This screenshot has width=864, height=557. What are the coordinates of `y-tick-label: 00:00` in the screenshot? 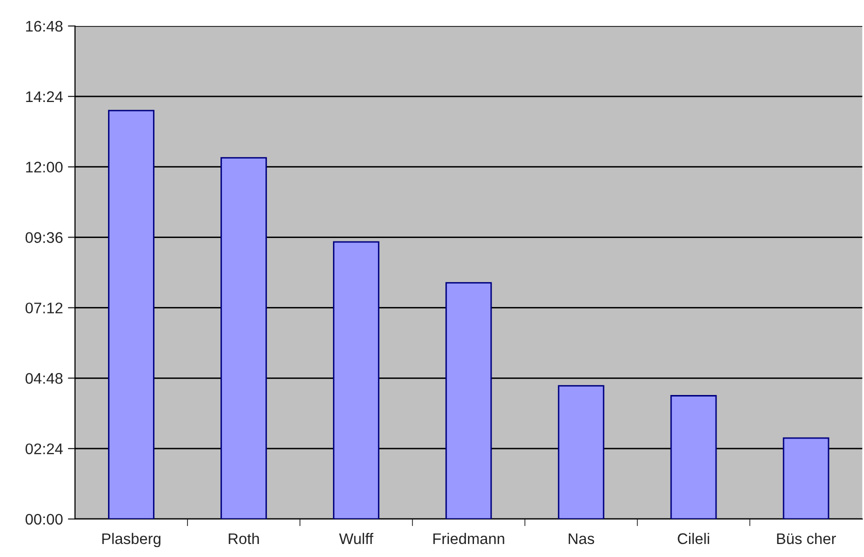 It's located at (44, 519).